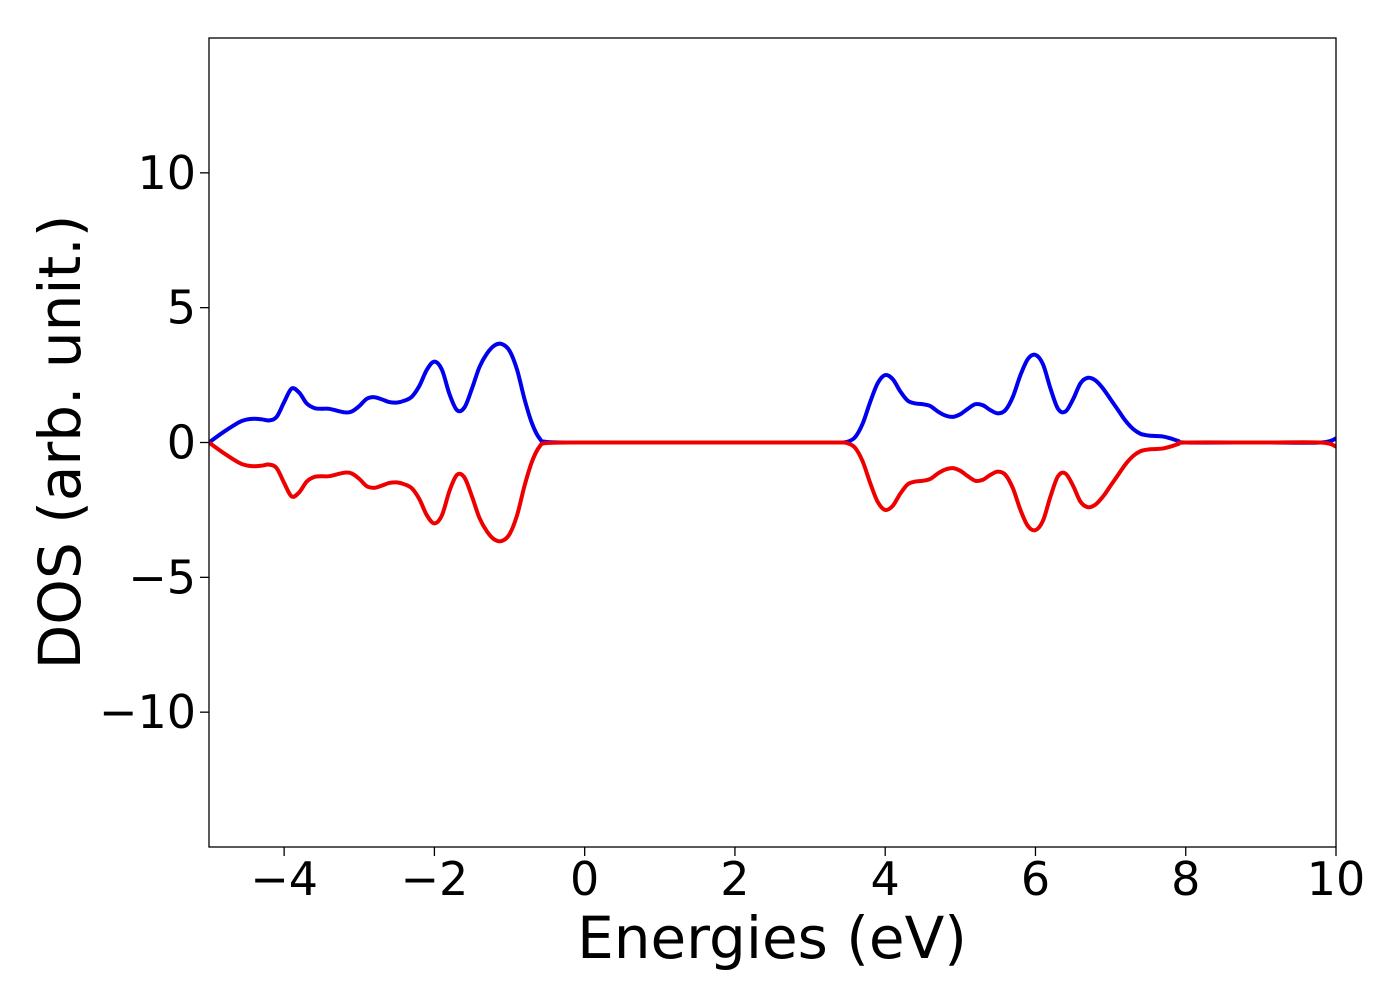 The height and width of the screenshot is (1000, 1400). Describe the element at coordinates (60, 442) in the screenshot. I see `y-axis-label: DOS (arb. unit.)` at that location.